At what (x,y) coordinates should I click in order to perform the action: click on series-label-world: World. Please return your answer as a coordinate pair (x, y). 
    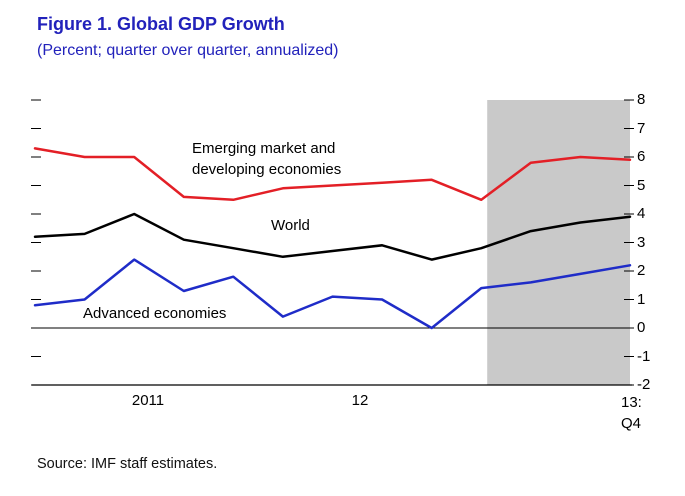
    Looking at the image, I should click on (290, 225).